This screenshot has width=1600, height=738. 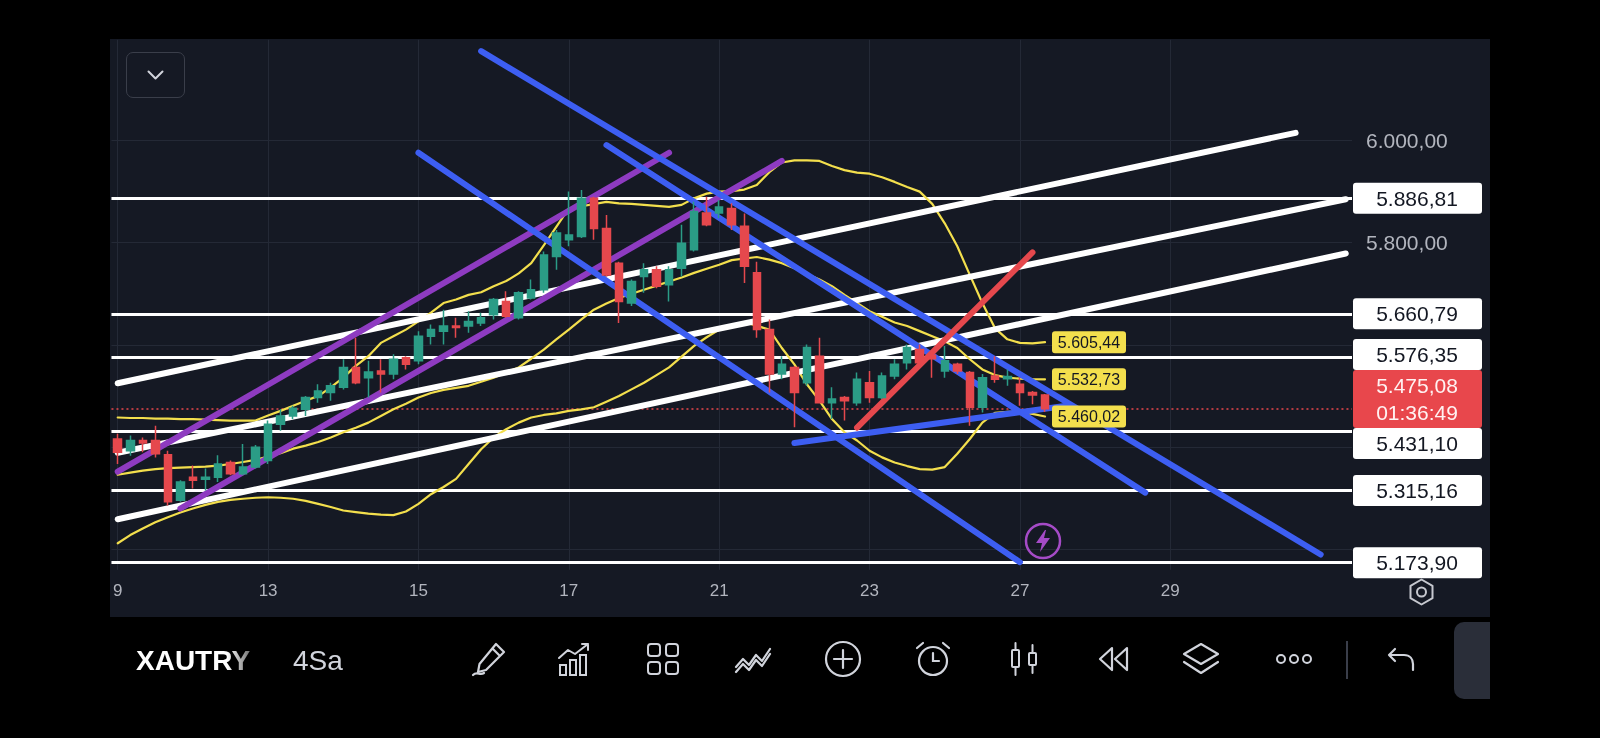 I want to click on text: XAUTRY, so click(x=193, y=661).